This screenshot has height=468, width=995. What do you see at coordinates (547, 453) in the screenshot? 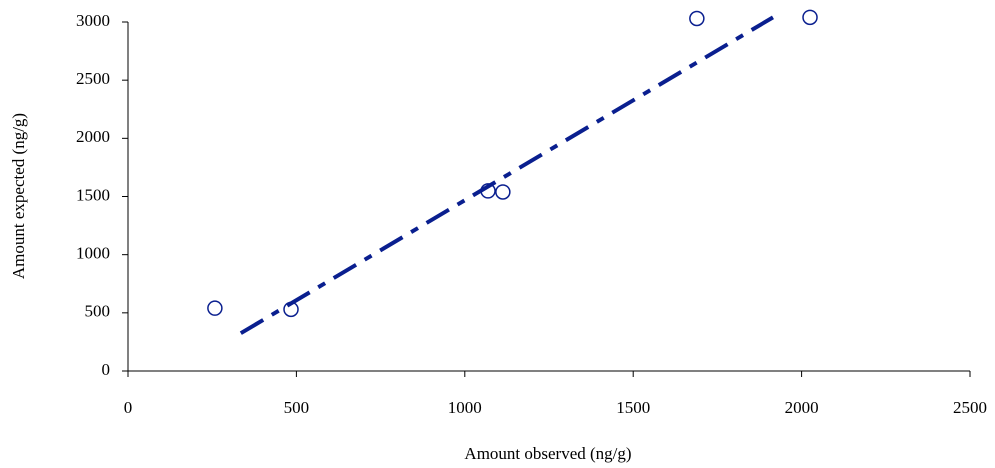
I see `x-axis-title: Amount observed (ng/g)` at bounding box center [547, 453].